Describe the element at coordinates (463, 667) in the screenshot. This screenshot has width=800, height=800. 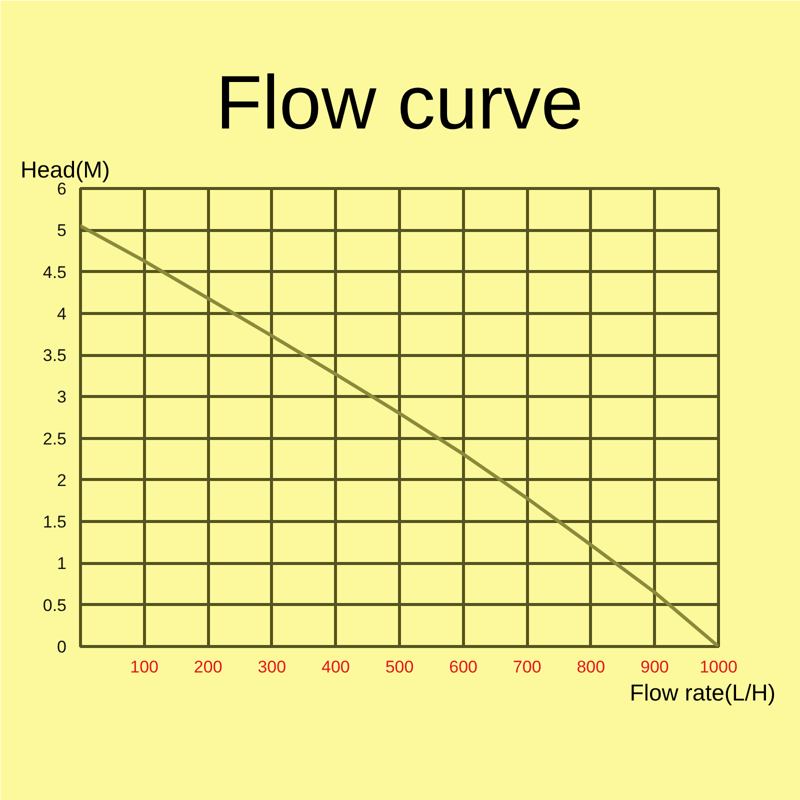
I see `x-tick-label: 600` at that location.